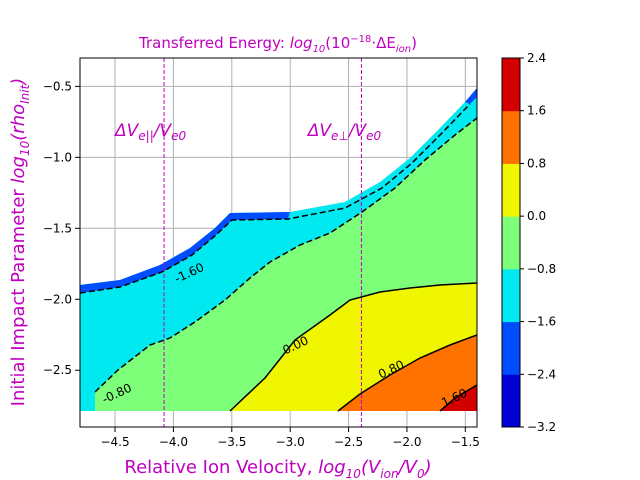 Image resolution: width=640 pixels, height=480 pixels. Describe the element at coordinates (290, 442) in the screenshot. I see `x-tick-label: −3.0` at that location.